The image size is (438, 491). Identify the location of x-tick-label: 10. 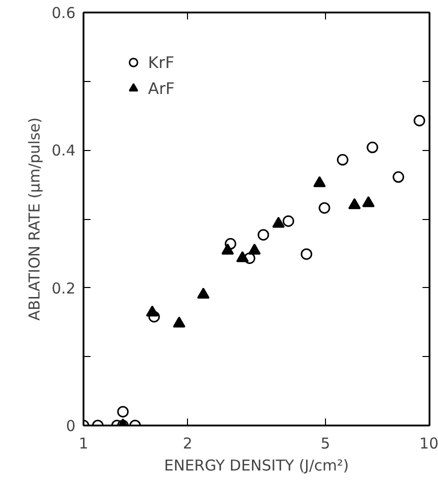
(428, 443).